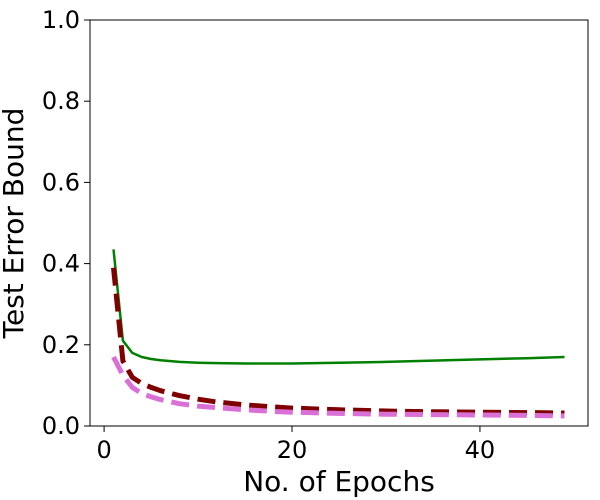 The width and height of the screenshot is (600, 500). Describe the element at coordinates (61, 345) in the screenshot. I see `y-tick-label: 0.2` at that location.